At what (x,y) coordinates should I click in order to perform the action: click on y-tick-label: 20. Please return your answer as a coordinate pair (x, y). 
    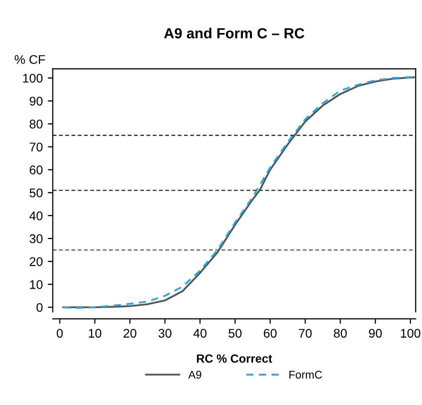
    Looking at the image, I should click on (36, 261).